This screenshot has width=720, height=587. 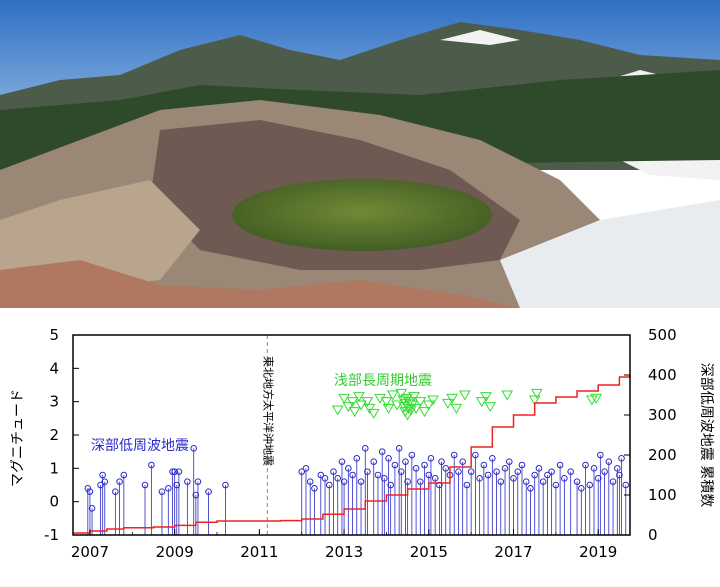 I want to click on y-right-tick-label-2: 200, so click(x=662, y=455).